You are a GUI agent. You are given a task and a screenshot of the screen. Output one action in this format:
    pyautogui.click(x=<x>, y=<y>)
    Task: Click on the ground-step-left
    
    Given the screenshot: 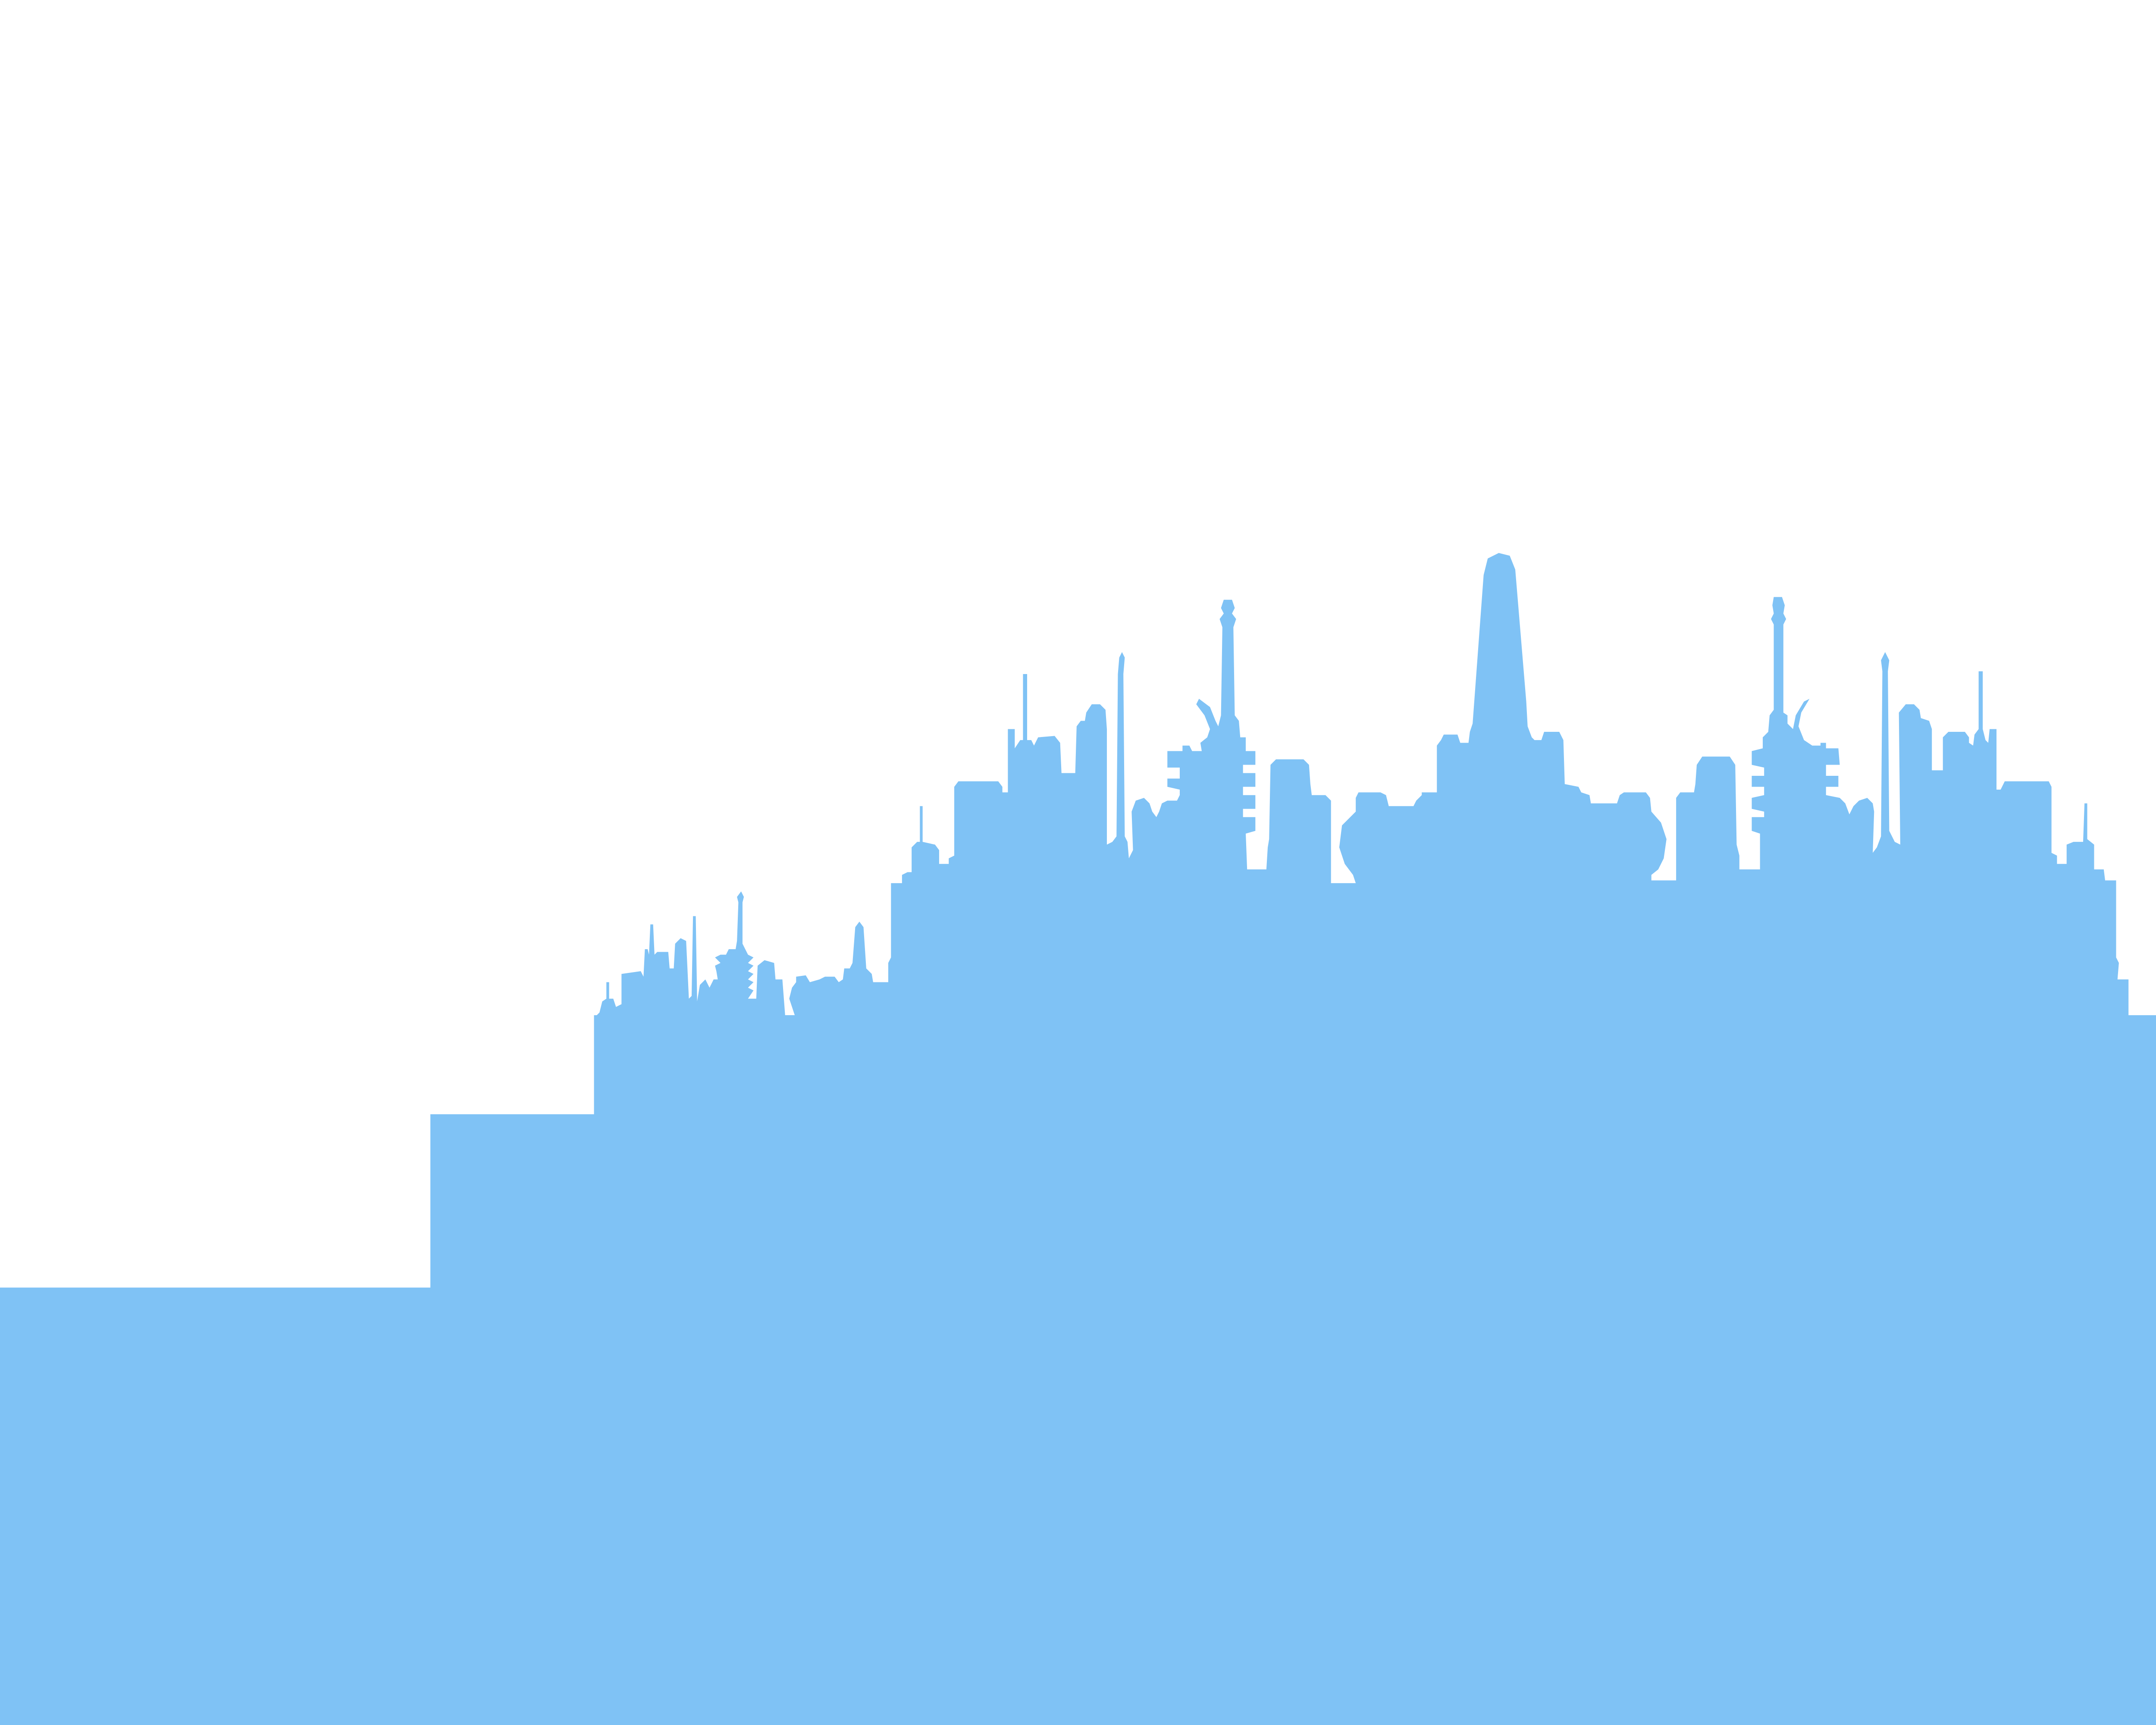 What is the action you would take?
    pyautogui.click(x=216, y=1506)
    